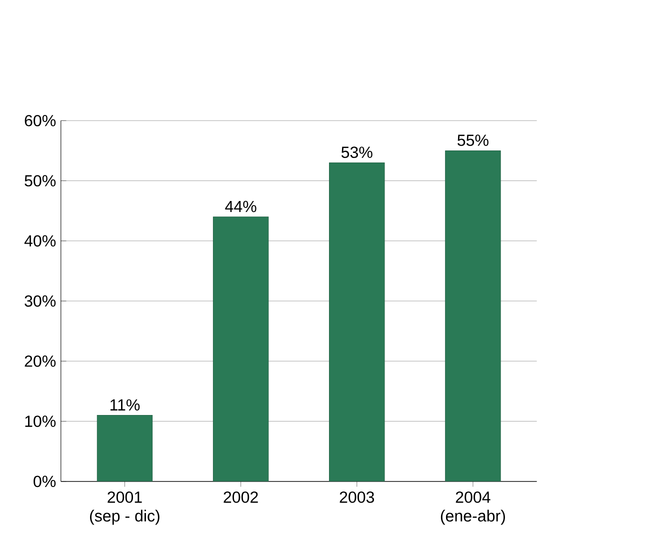 This screenshot has width=666, height=558. What do you see at coordinates (40, 422) in the screenshot?
I see `y-tick-label: 10%` at bounding box center [40, 422].